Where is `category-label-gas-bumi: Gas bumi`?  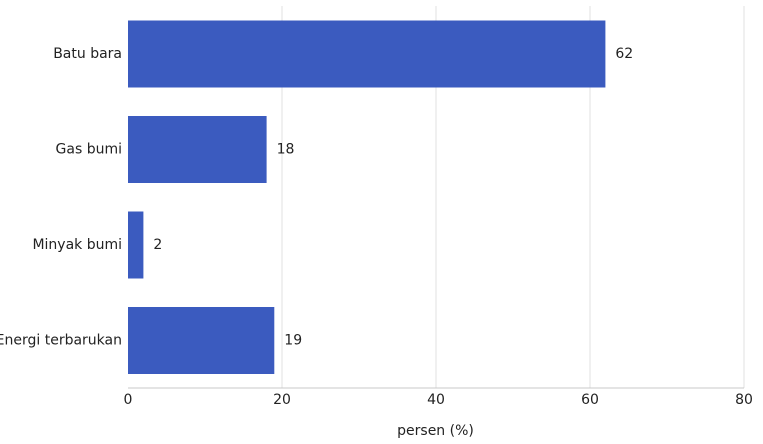 category-label-gas-bumi: Gas bumi is located at coordinates (89, 150).